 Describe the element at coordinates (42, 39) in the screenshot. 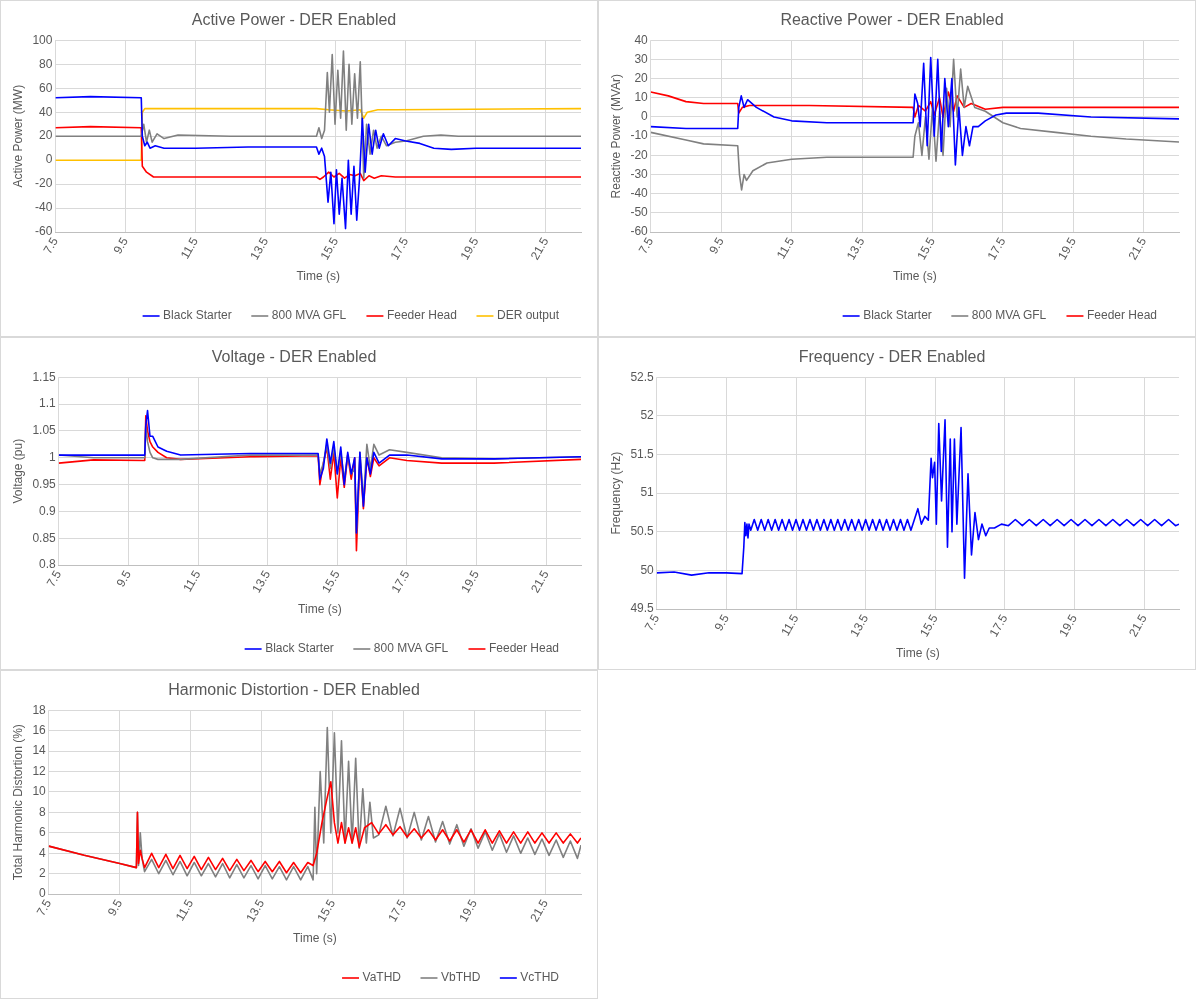

I see `y-tick-label: 100` at that location.